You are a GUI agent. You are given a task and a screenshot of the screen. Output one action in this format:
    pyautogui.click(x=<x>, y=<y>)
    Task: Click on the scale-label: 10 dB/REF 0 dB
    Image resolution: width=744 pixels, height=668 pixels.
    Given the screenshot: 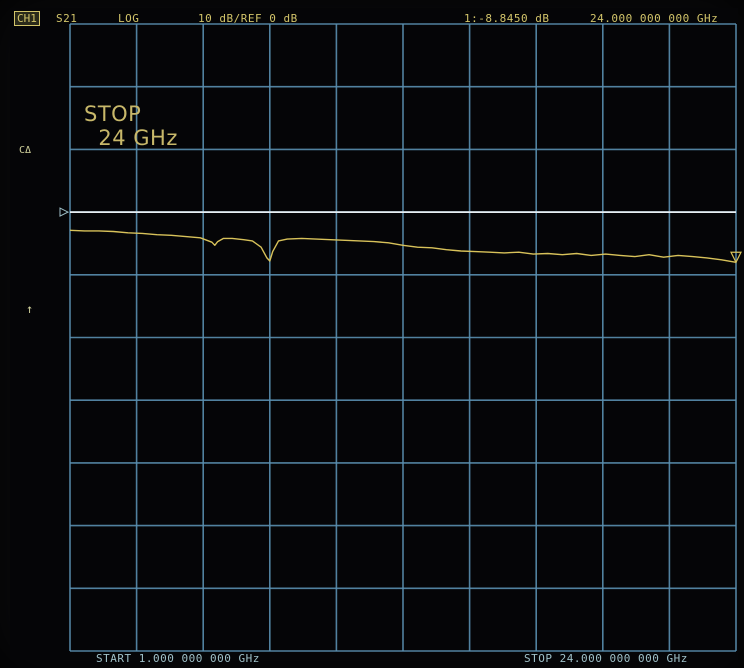 What is the action you would take?
    pyautogui.click(x=248, y=18)
    